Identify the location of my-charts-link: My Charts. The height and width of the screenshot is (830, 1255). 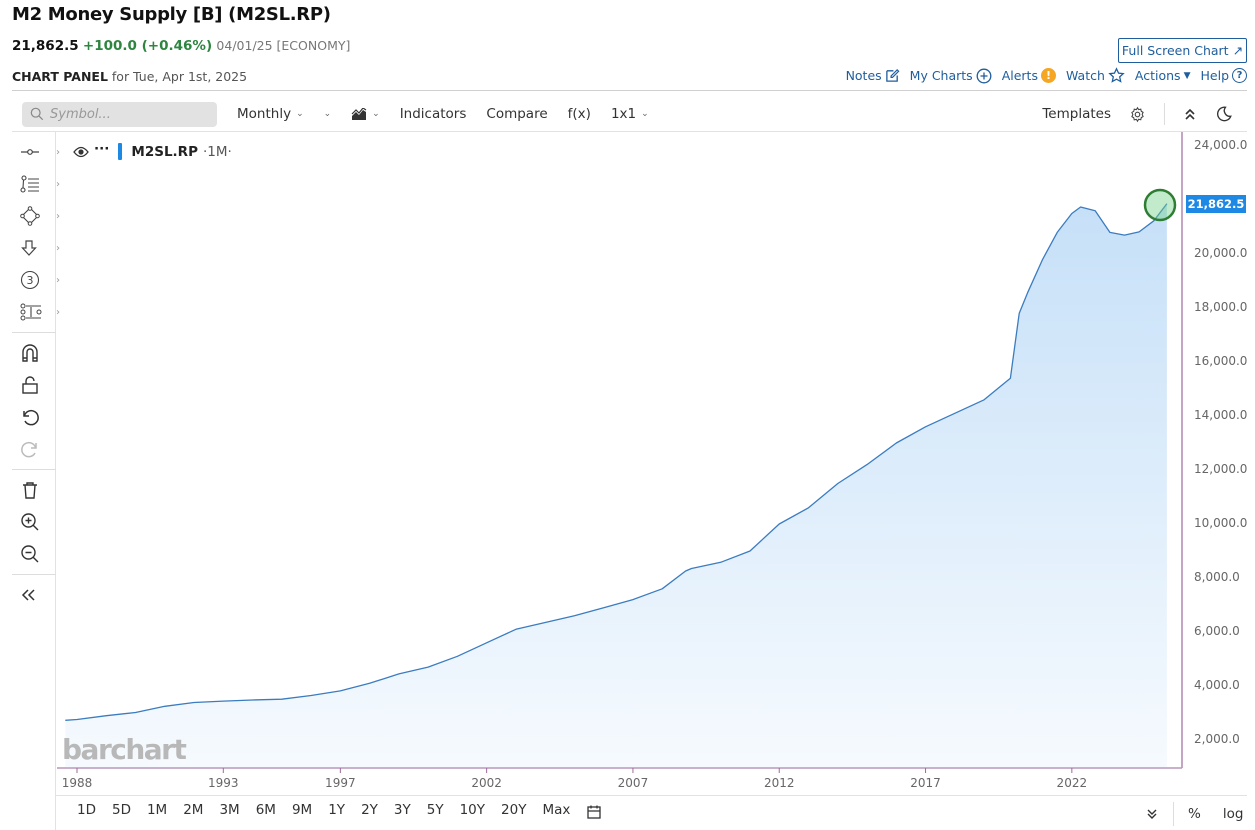
(951, 76).